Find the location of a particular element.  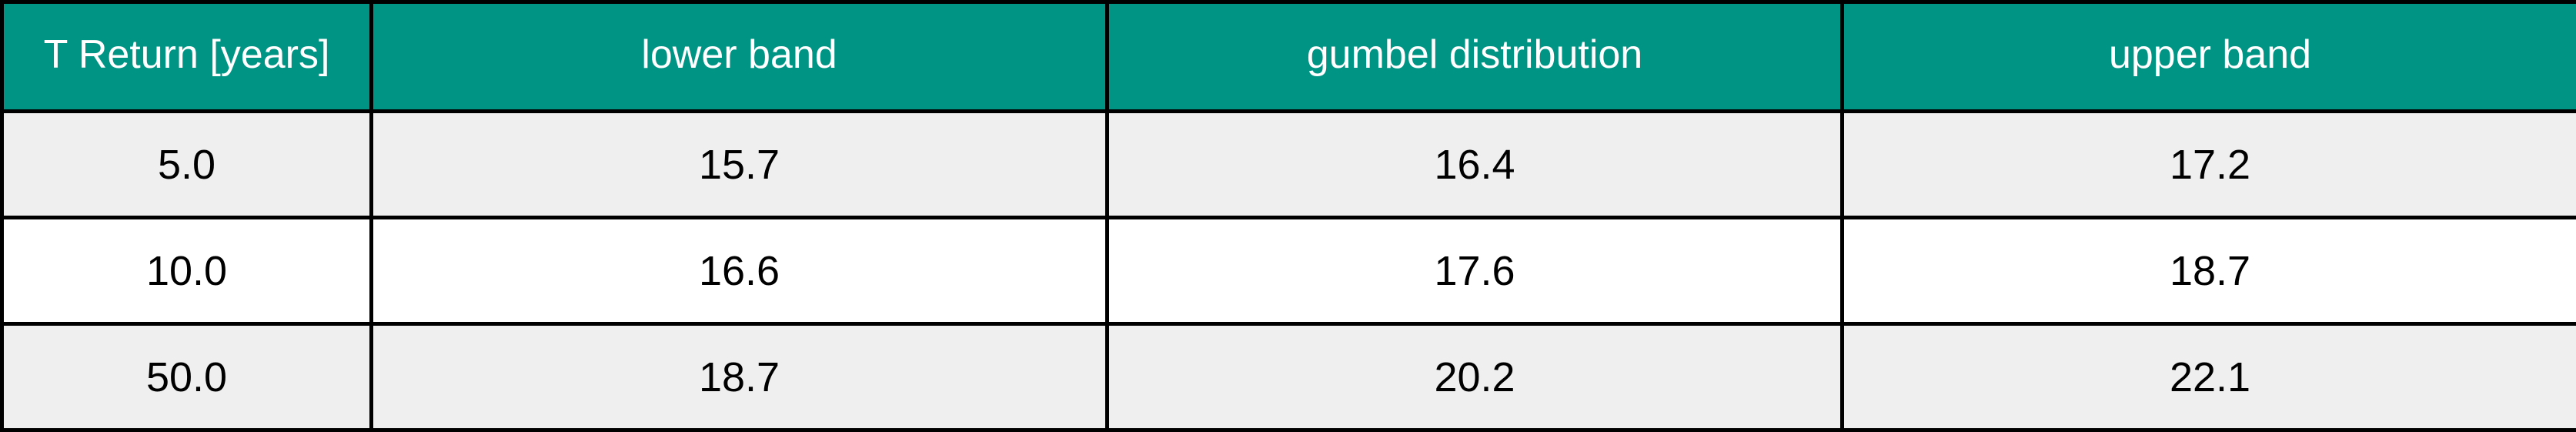

cell-lower-band: 15.7 is located at coordinates (740, 165).